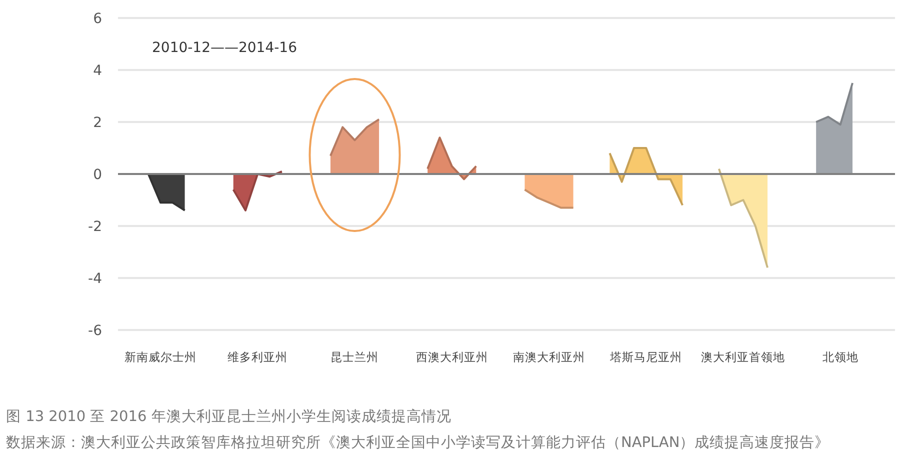 The image size is (899, 458). I want to click on y-tick-label: -6, so click(95, 331).